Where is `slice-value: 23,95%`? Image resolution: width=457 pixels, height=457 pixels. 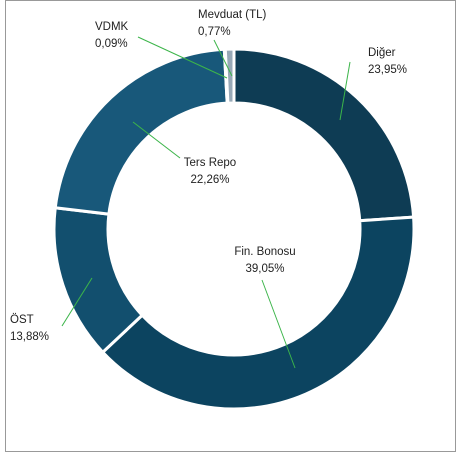
slice-value: 23,95% is located at coordinates (387, 70).